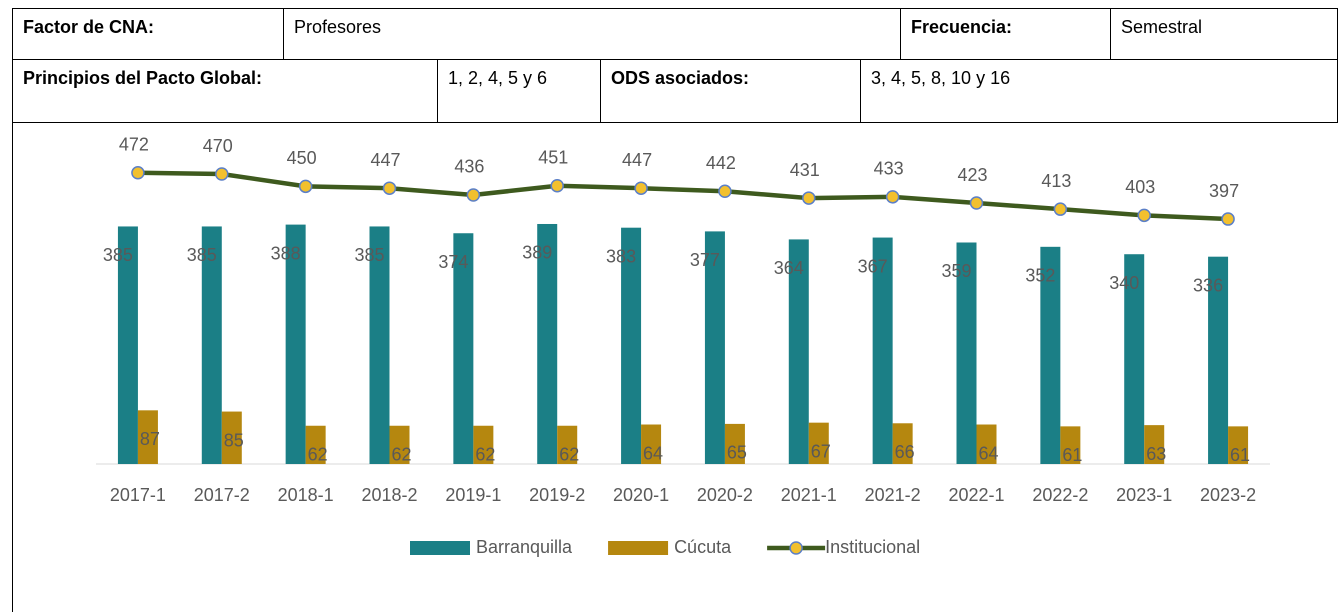  What do you see at coordinates (389, 495) in the screenshot?
I see `x-tick-label: 2018-2` at bounding box center [389, 495].